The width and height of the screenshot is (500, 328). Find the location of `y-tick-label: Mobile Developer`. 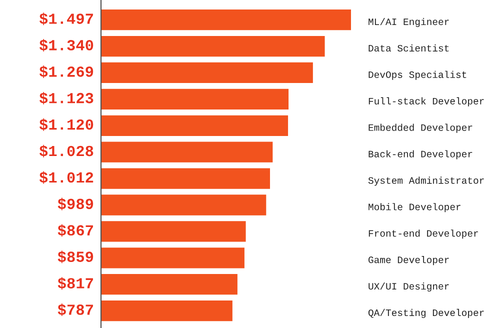

y-tick-label: Mobile Developer is located at coordinates (414, 207).